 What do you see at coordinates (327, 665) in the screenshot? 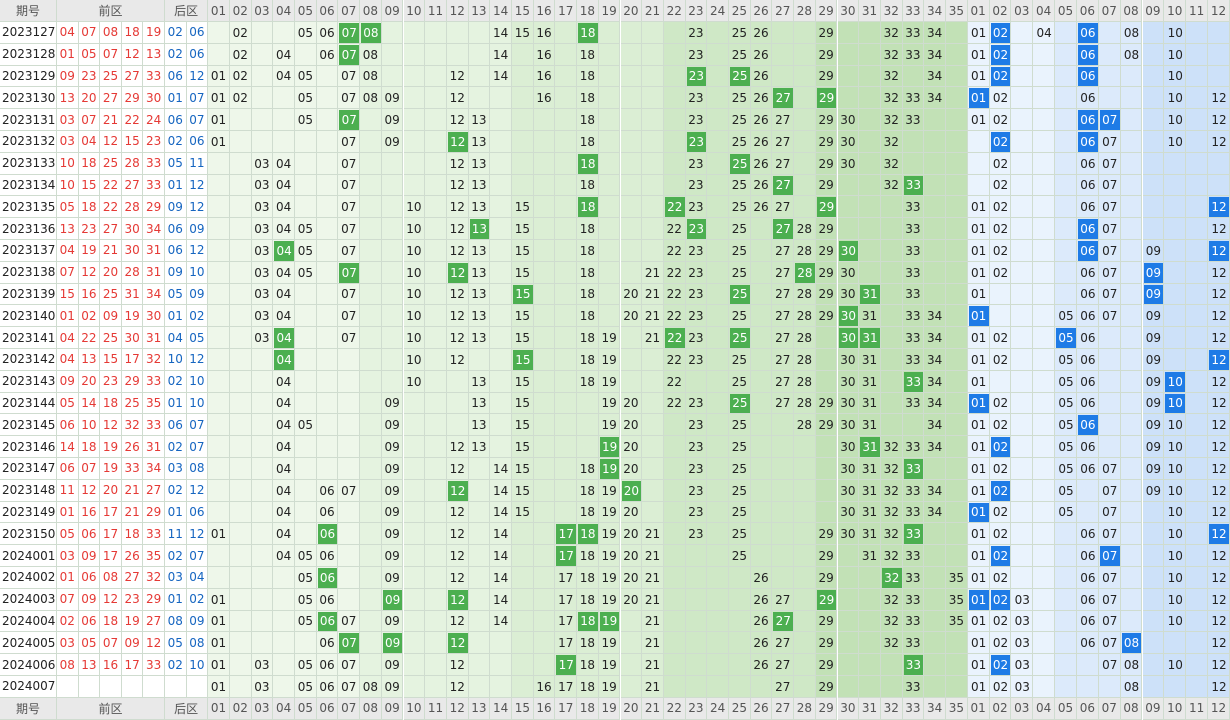
I see `front-value: 06` at bounding box center [327, 665].